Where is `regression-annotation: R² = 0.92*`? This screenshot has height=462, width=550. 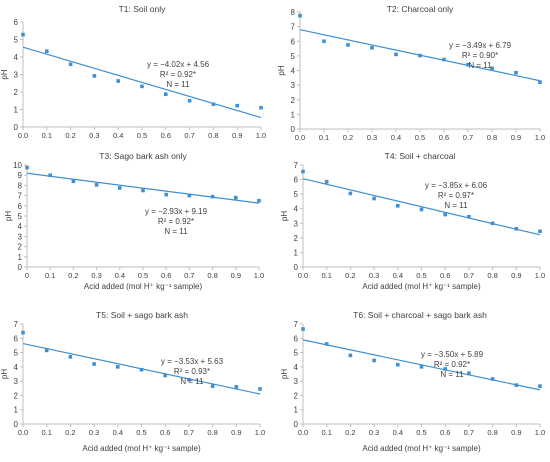
regression-annotation: R² = 0.92* is located at coordinates (452, 364).